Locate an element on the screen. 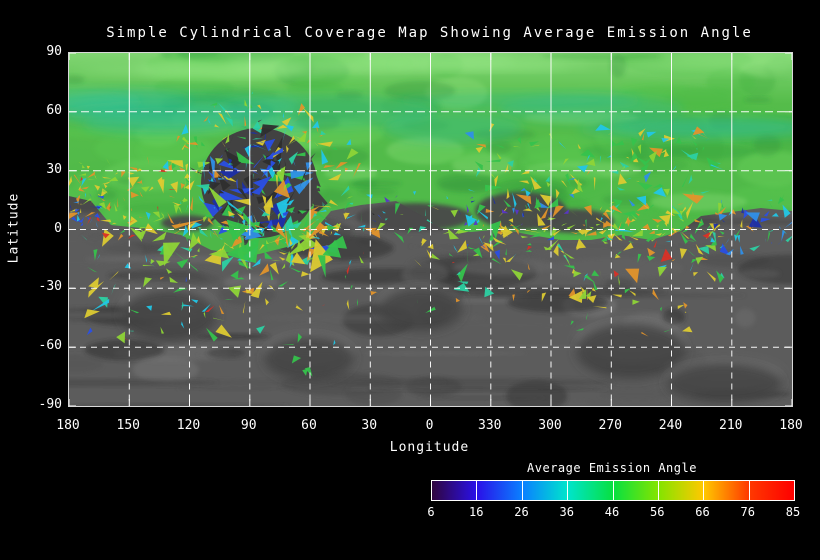 Image resolution: width=820 pixels, height=560 pixels. colorbar-tick-label: 85 is located at coordinates (793, 512).